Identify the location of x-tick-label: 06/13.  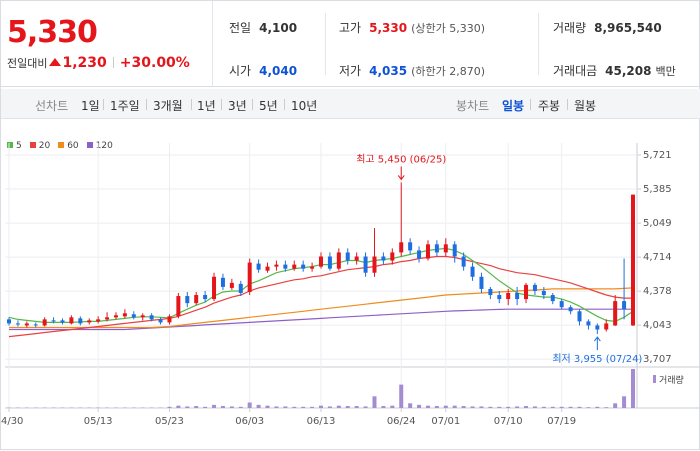
(321, 421).